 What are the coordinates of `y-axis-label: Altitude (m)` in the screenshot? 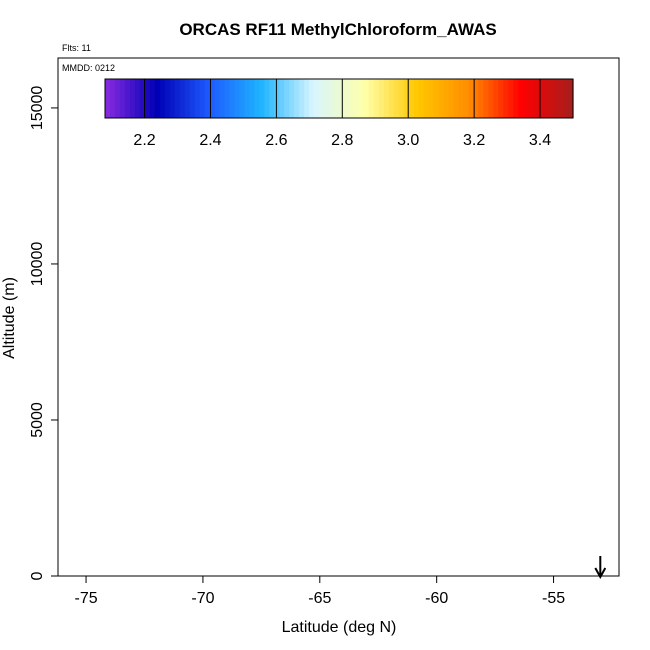 It's located at (9, 318).